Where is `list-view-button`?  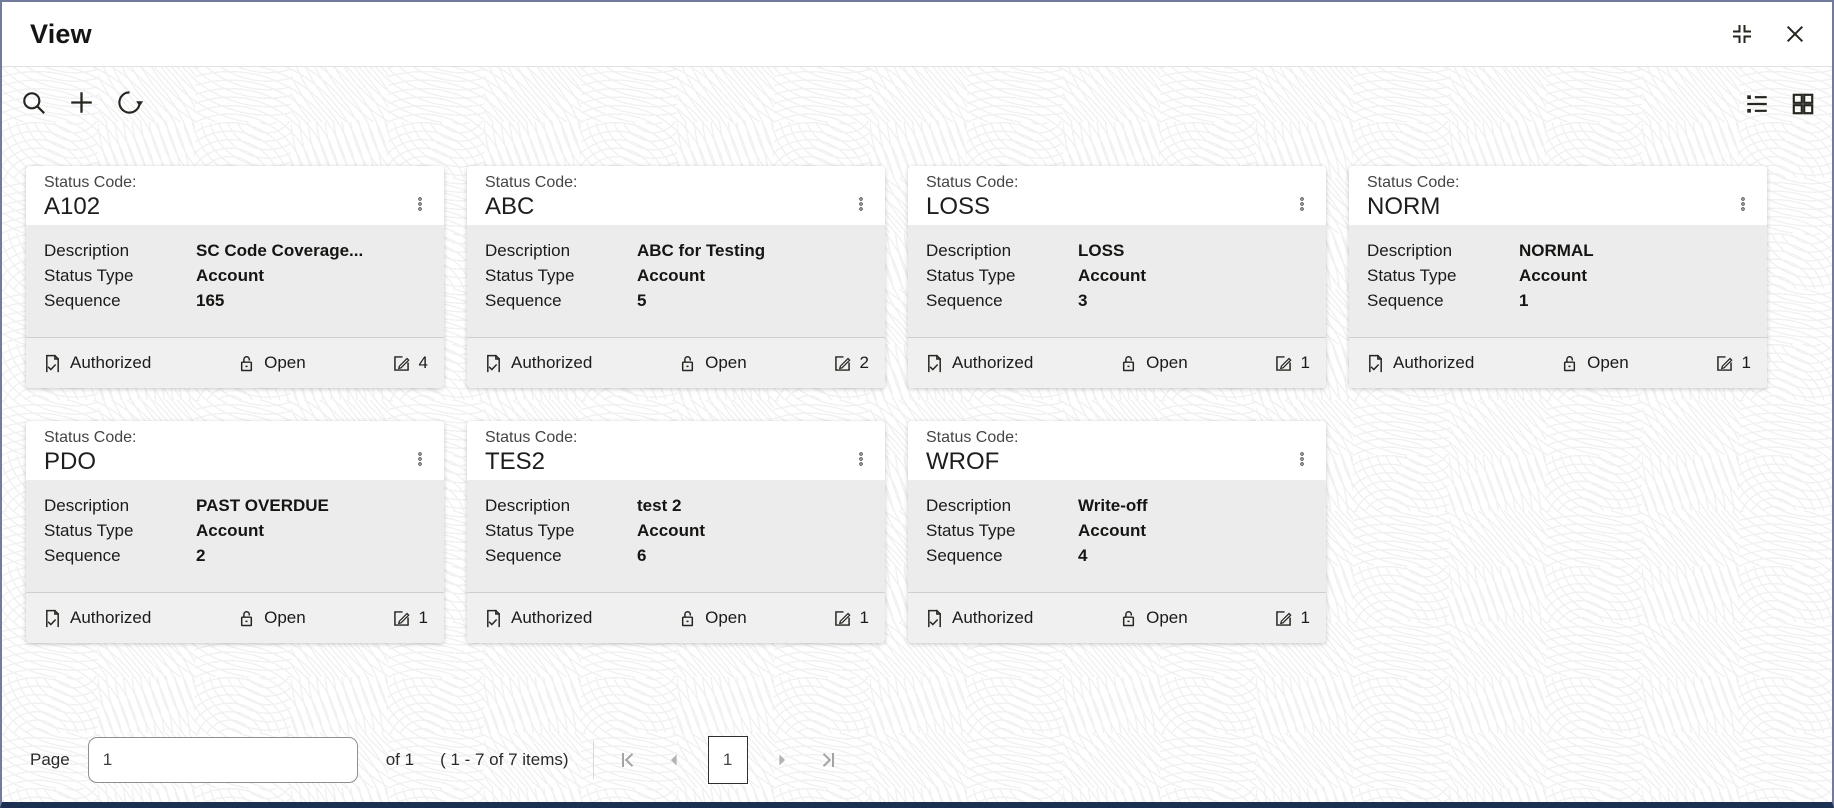 list-view-button is located at coordinates (1757, 104).